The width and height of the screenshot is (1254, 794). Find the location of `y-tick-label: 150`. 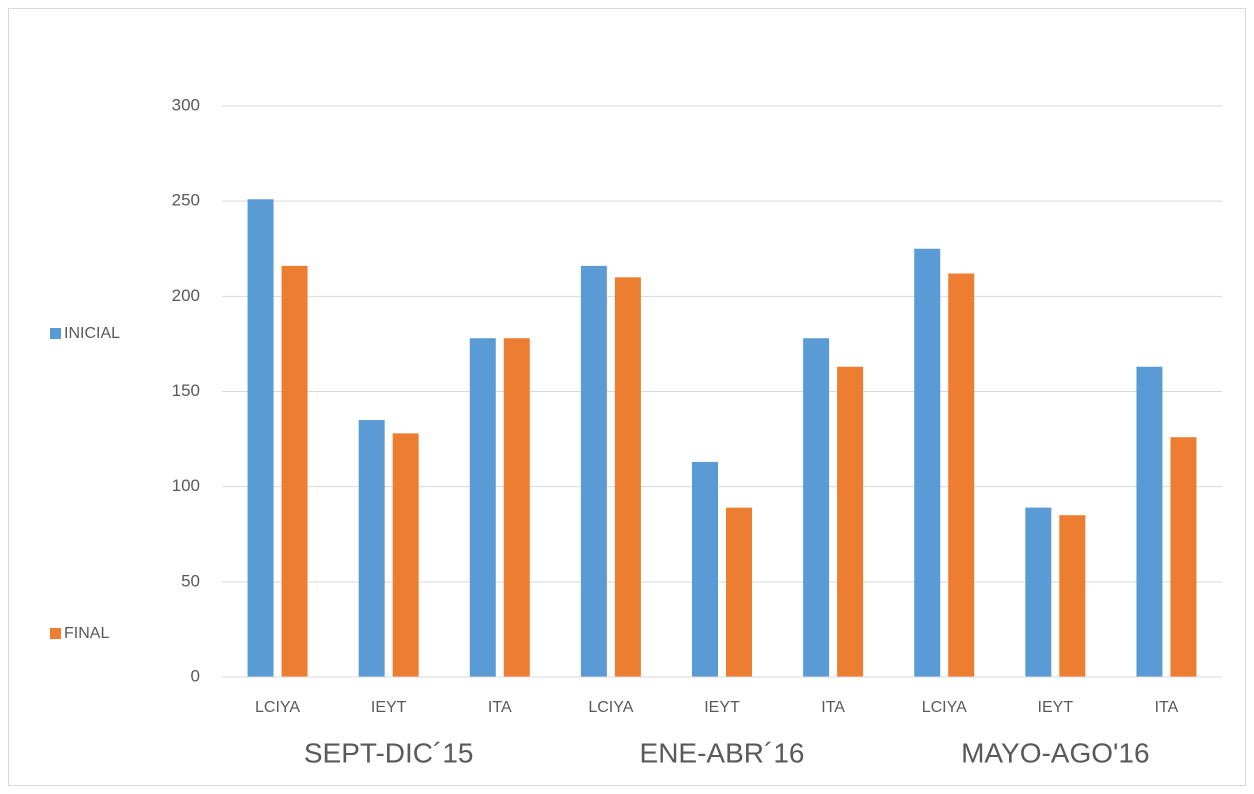

y-tick-label: 150 is located at coordinates (186, 390).